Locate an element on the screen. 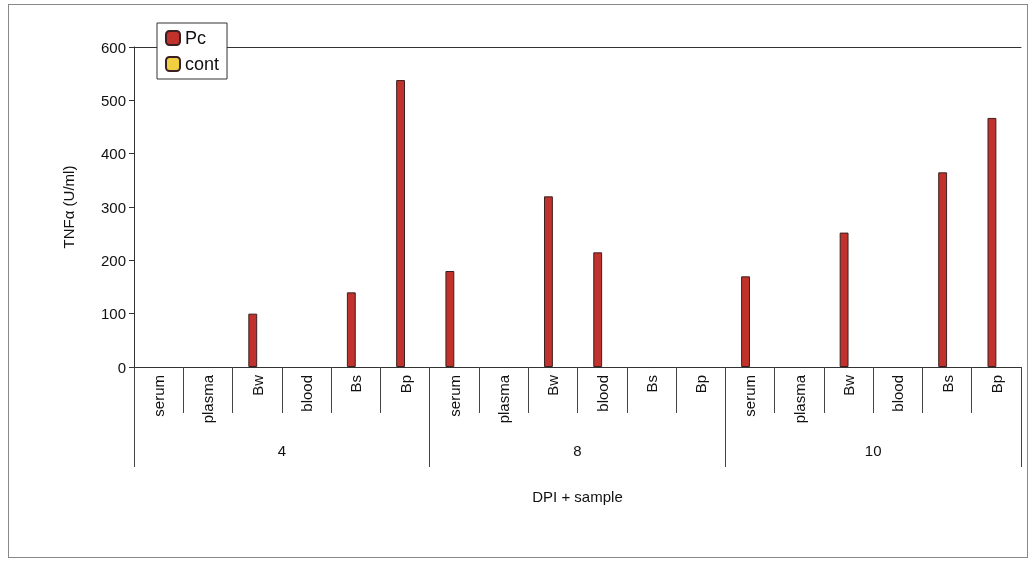 The image size is (1034, 564). y-tick-label: 500 is located at coordinates (113, 100).